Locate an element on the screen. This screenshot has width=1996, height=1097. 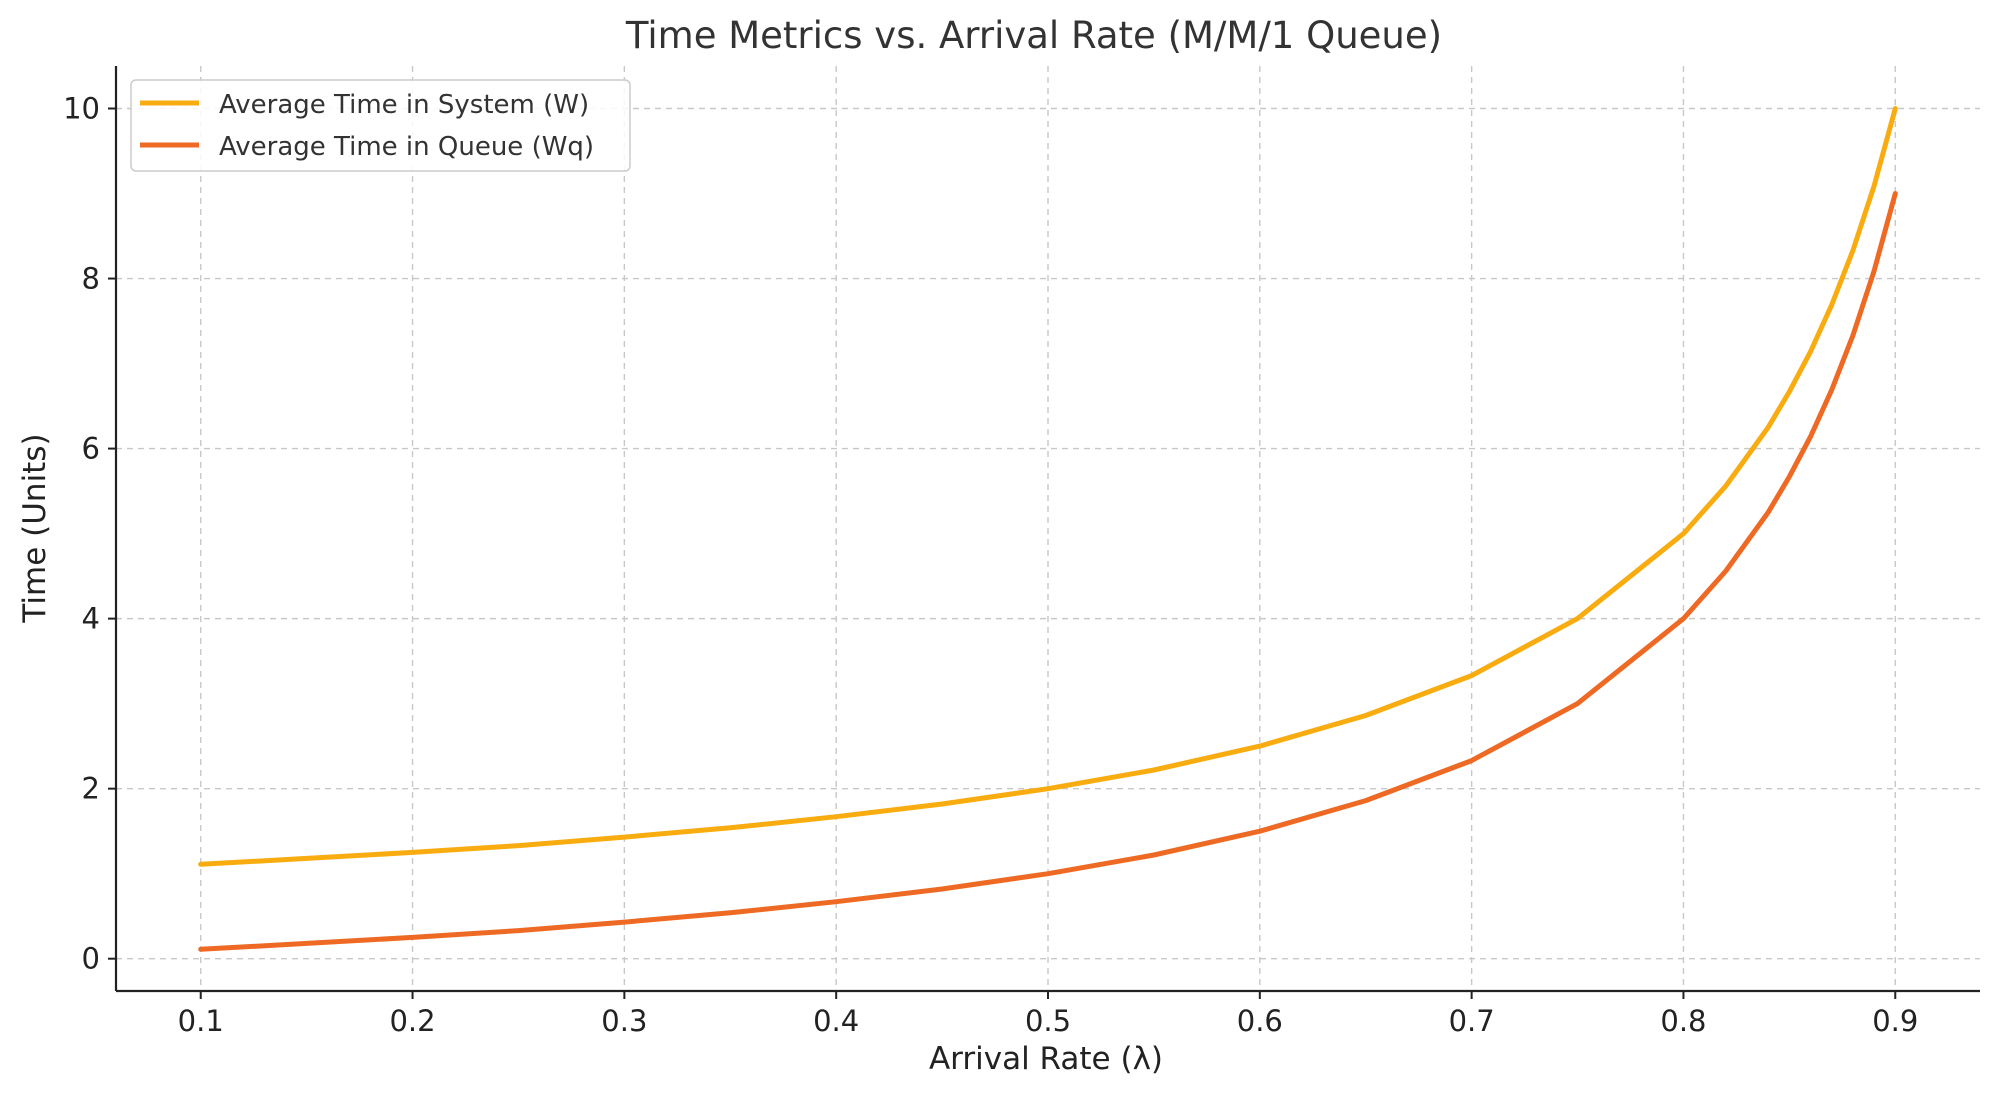
legend-label-w: Average Time in System (W) is located at coordinates (404, 105).